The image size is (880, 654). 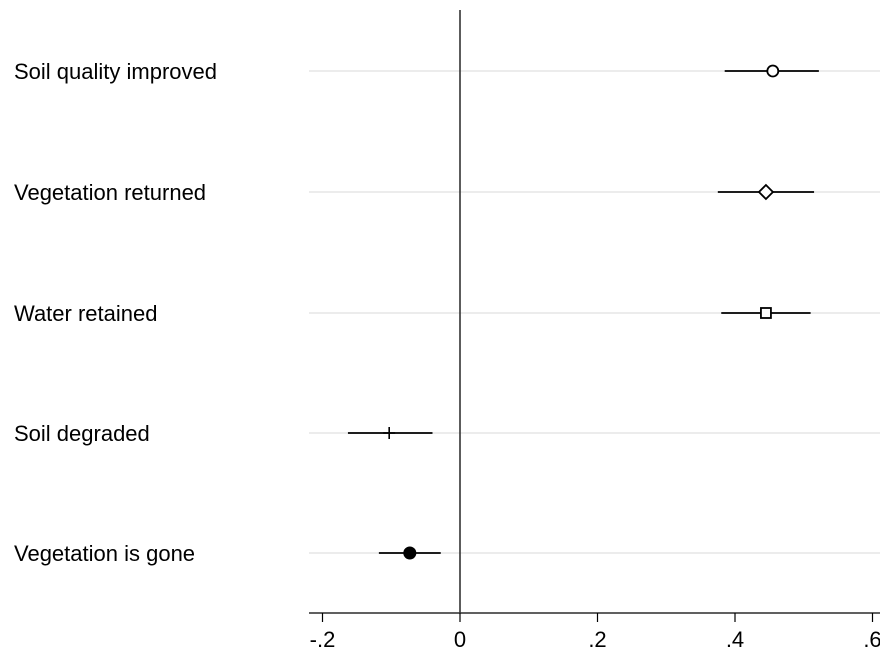 I want to click on x-tick-label: .4, so click(x=735, y=639).